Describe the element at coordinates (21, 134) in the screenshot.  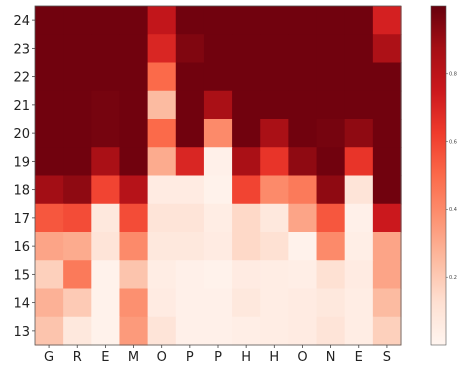
I see `y-tick-label: 20` at that location.